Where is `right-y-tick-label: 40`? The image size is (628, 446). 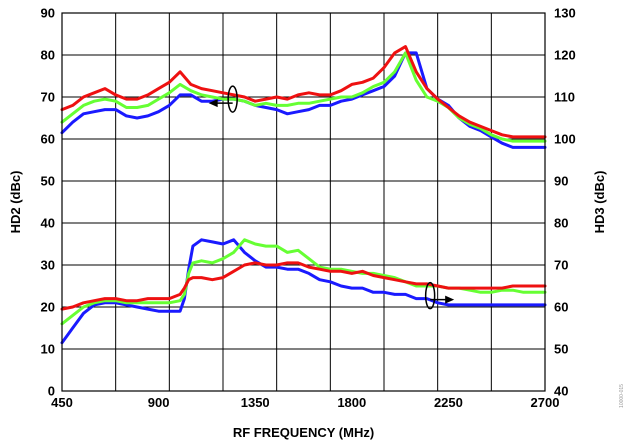 right-y-tick-label: 40 is located at coordinates (561, 391).